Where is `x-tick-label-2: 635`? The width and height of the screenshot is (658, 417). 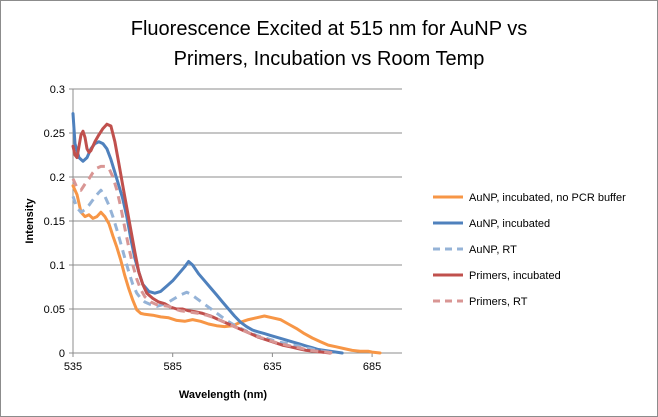
x-tick-label-2: 635 is located at coordinates (272, 367).